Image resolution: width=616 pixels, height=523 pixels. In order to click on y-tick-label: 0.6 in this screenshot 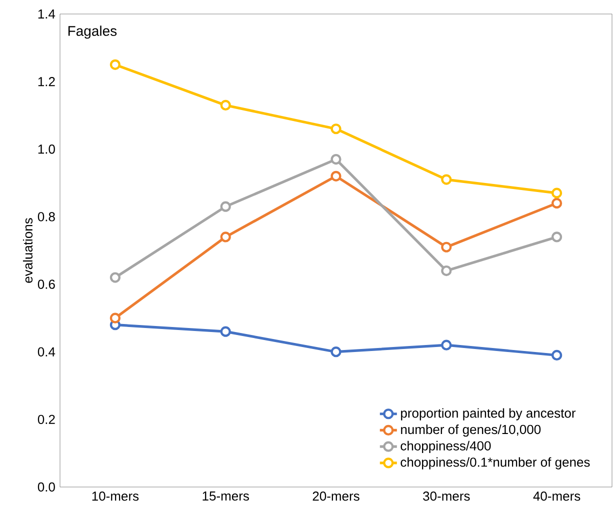, I will do `click(46, 284)`.